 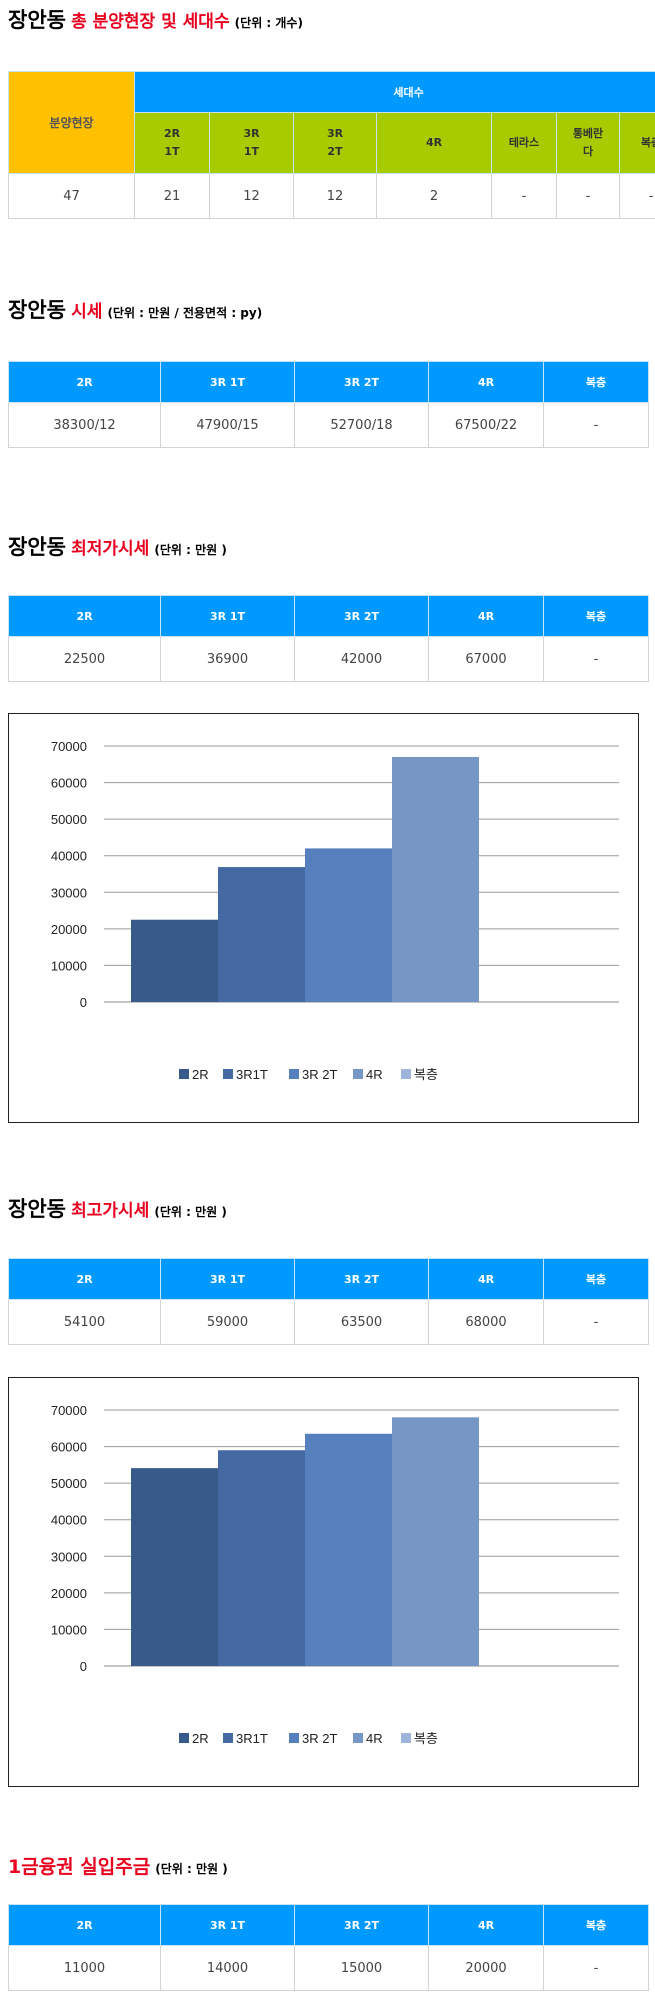 What do you see at coordinates (227, 1968) in the screenshot?
I see `value-cell: 14000` at bounding box center [227, 1968].